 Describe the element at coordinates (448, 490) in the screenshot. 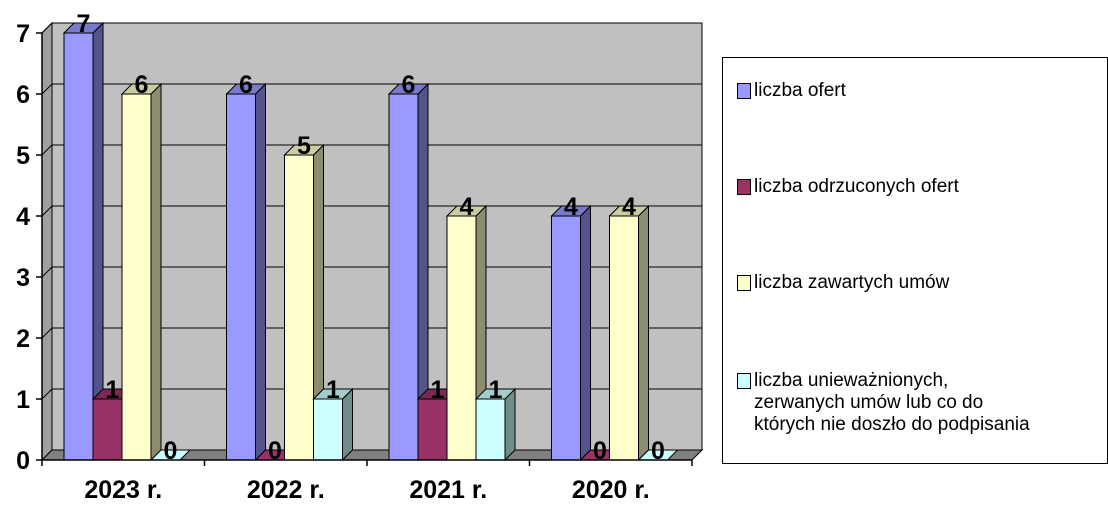

I see `x-tick-label: 2021 r.` at that location.